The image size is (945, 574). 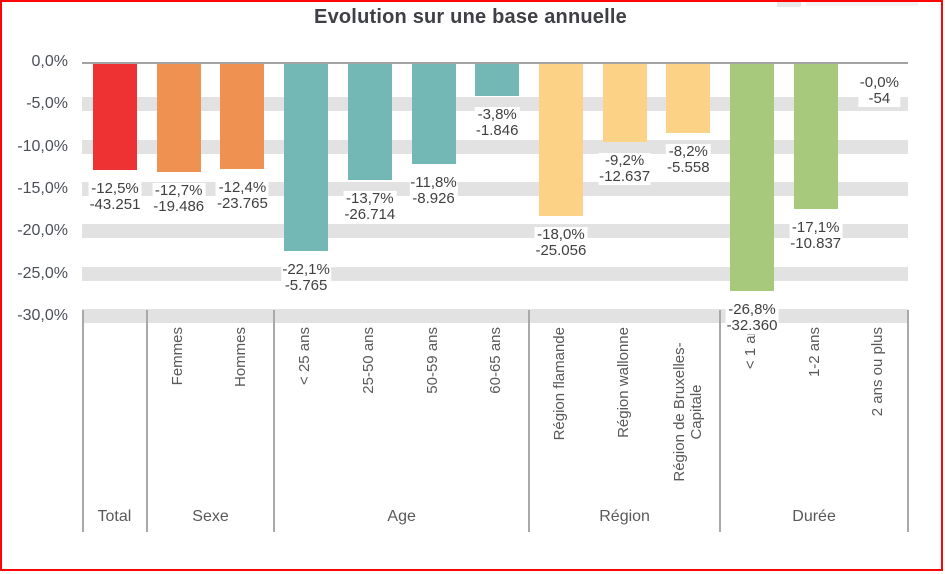 I want to click on bar-absolute-label: -43.251, so click(x=115, y=204).